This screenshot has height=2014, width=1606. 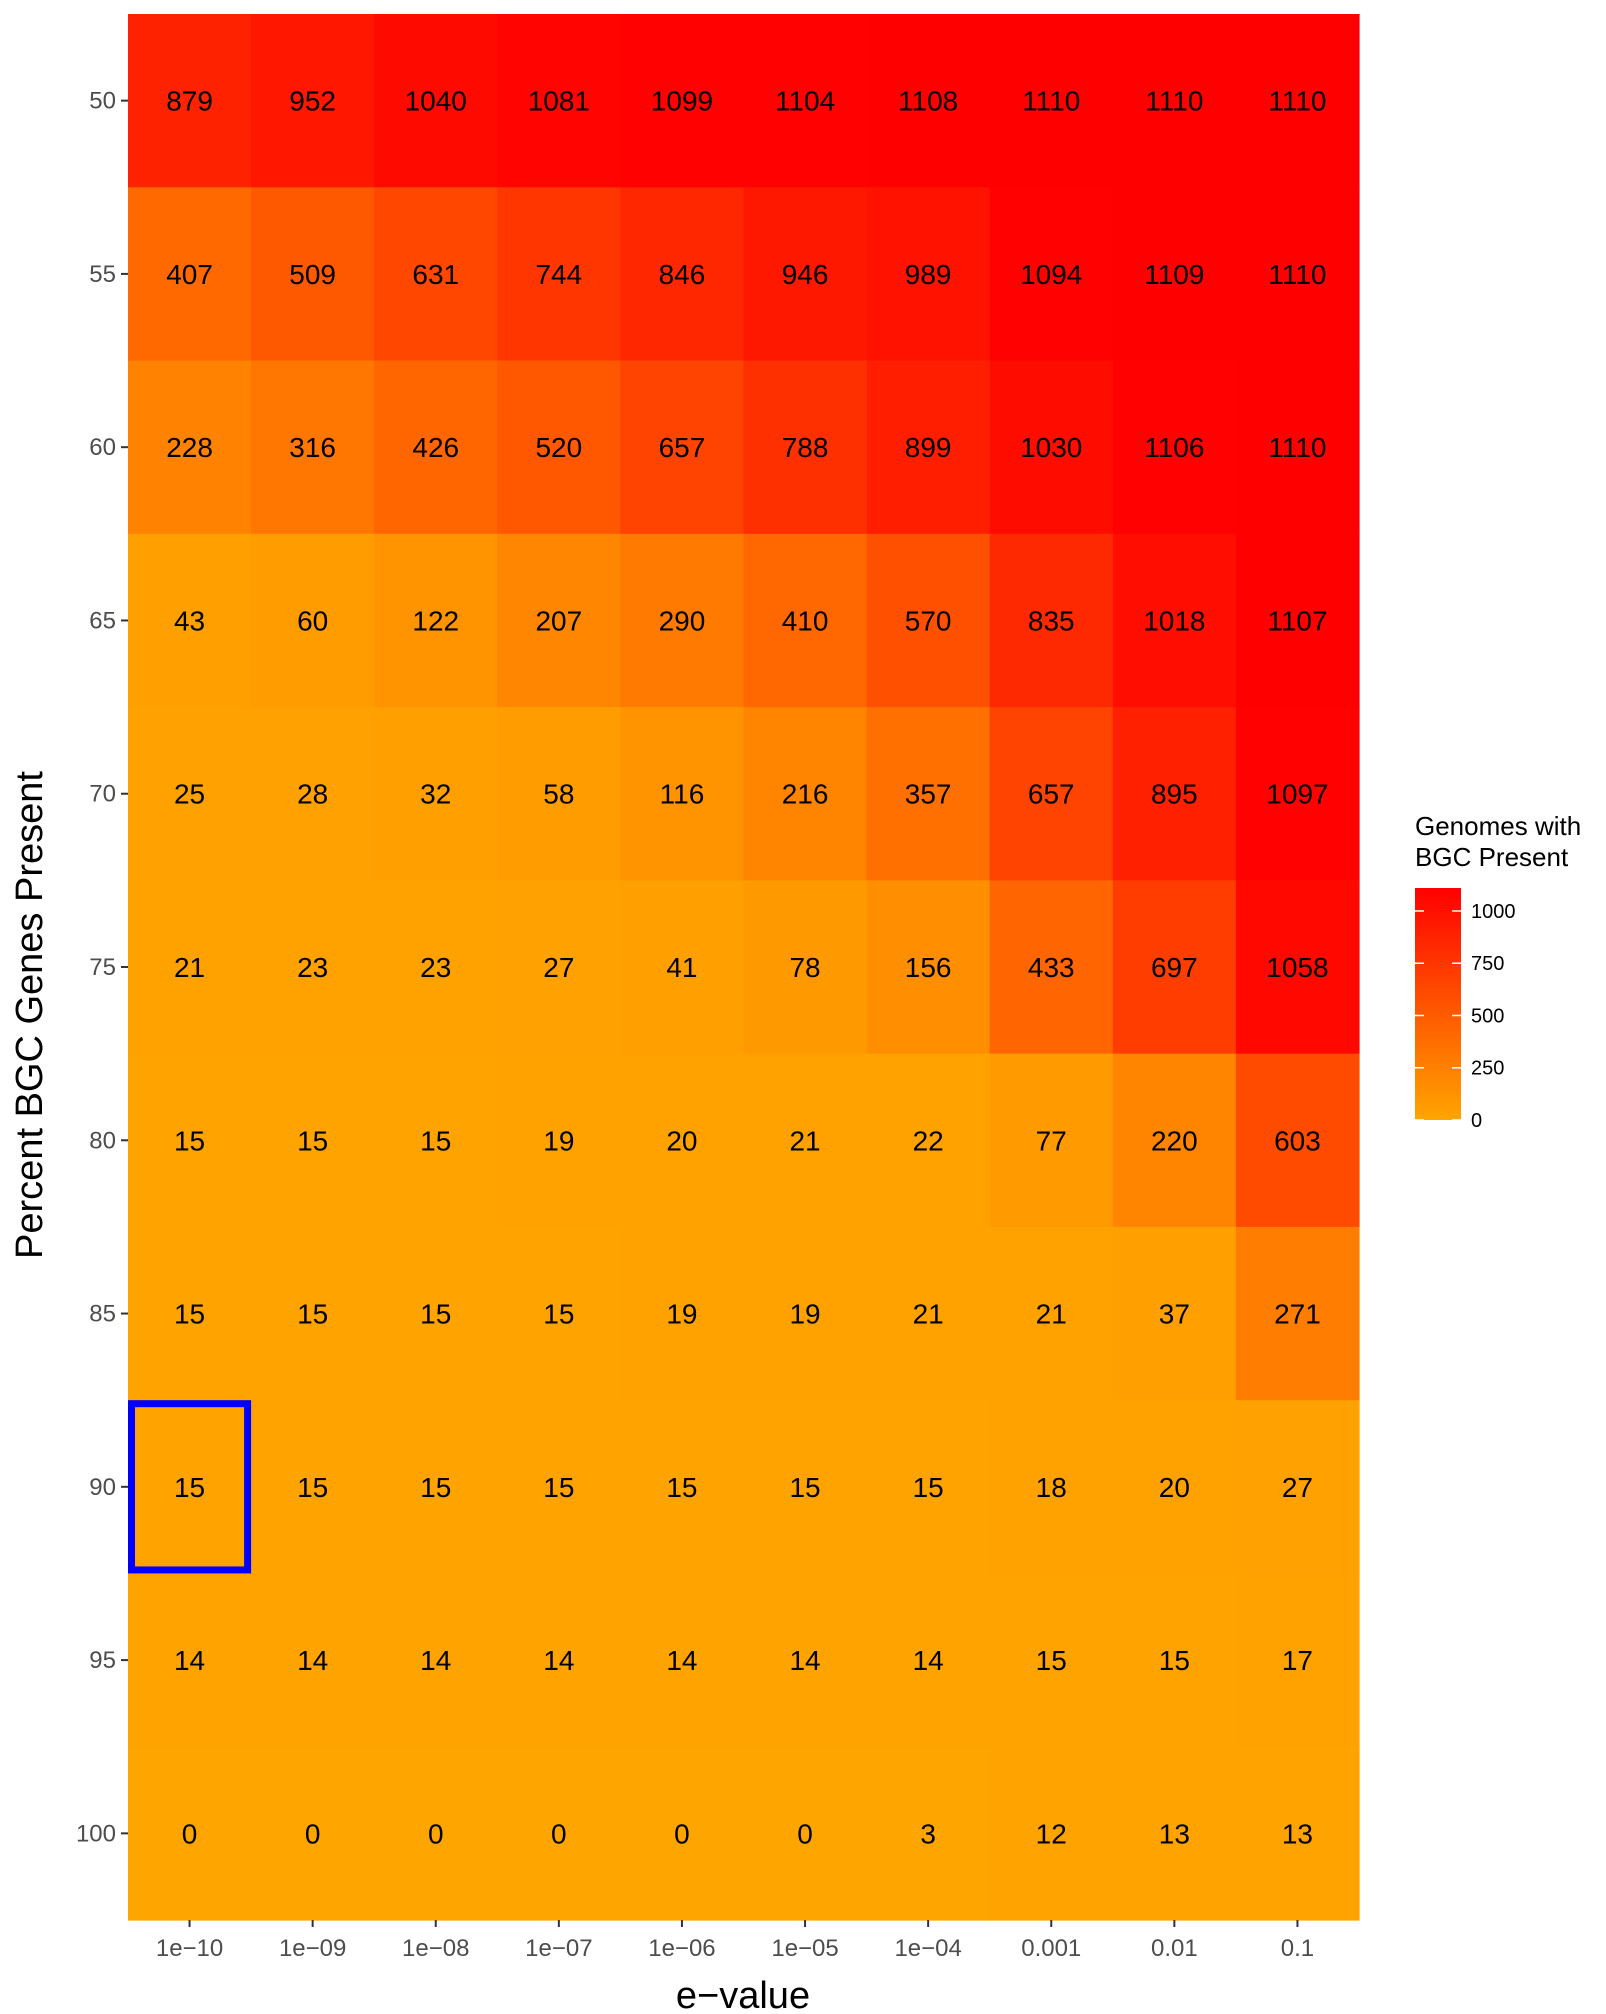 I want to click on cell-value-label: 316, so click(x=312, y=447).